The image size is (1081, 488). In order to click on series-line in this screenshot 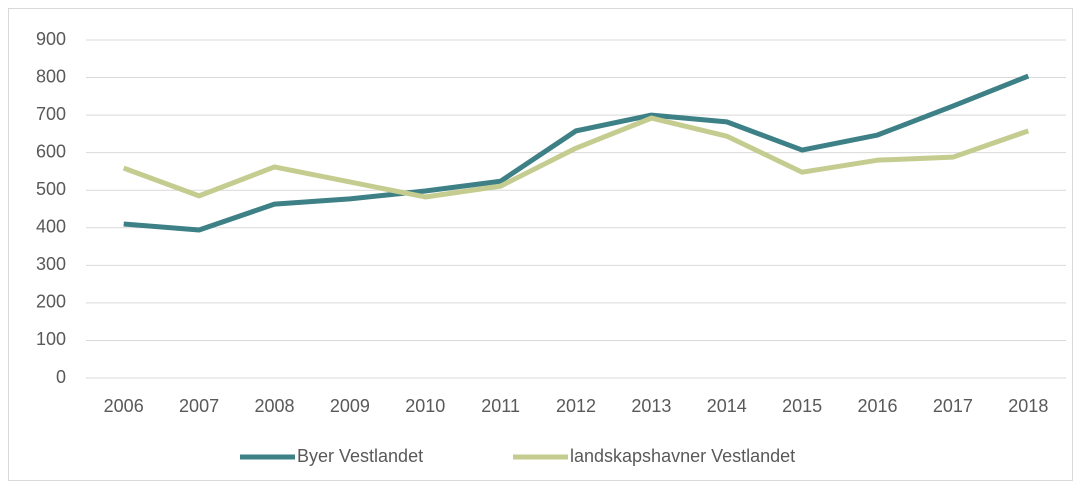, I will do `click(576, 157)`.